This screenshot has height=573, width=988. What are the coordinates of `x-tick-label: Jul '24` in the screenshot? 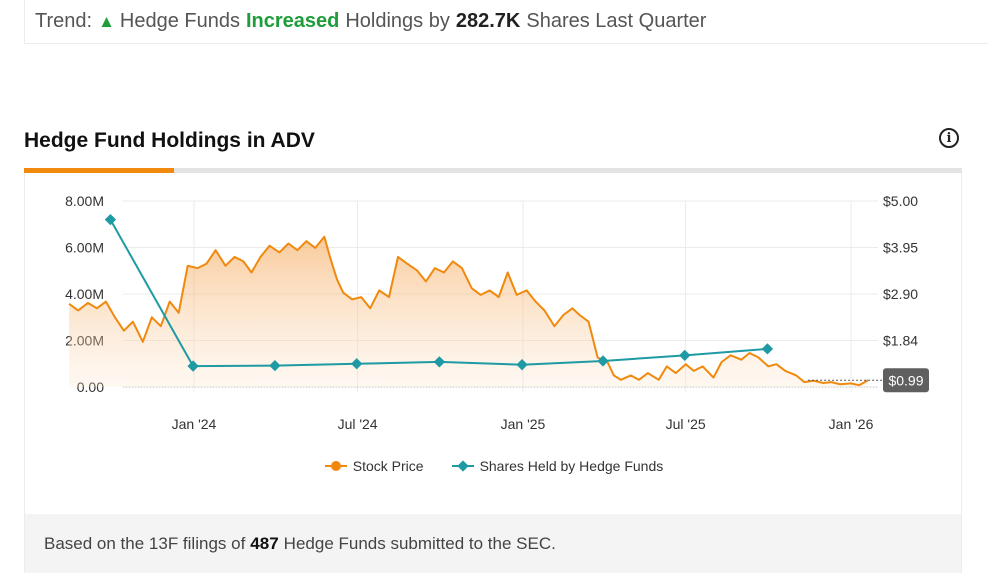 It's located at (358, 424).